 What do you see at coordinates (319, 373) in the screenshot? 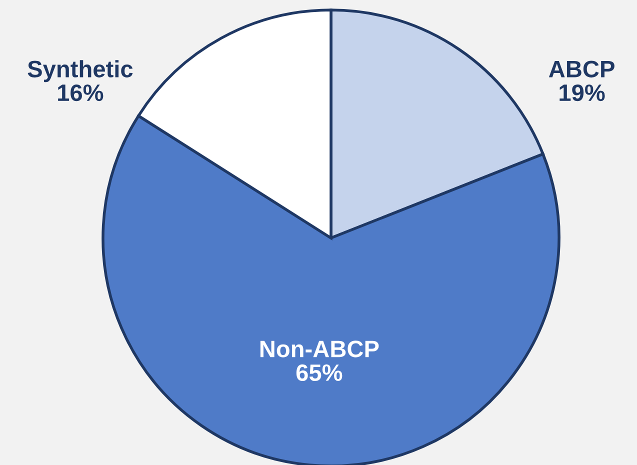
I see `data-label: 65%` at bounding box center [319, 373].